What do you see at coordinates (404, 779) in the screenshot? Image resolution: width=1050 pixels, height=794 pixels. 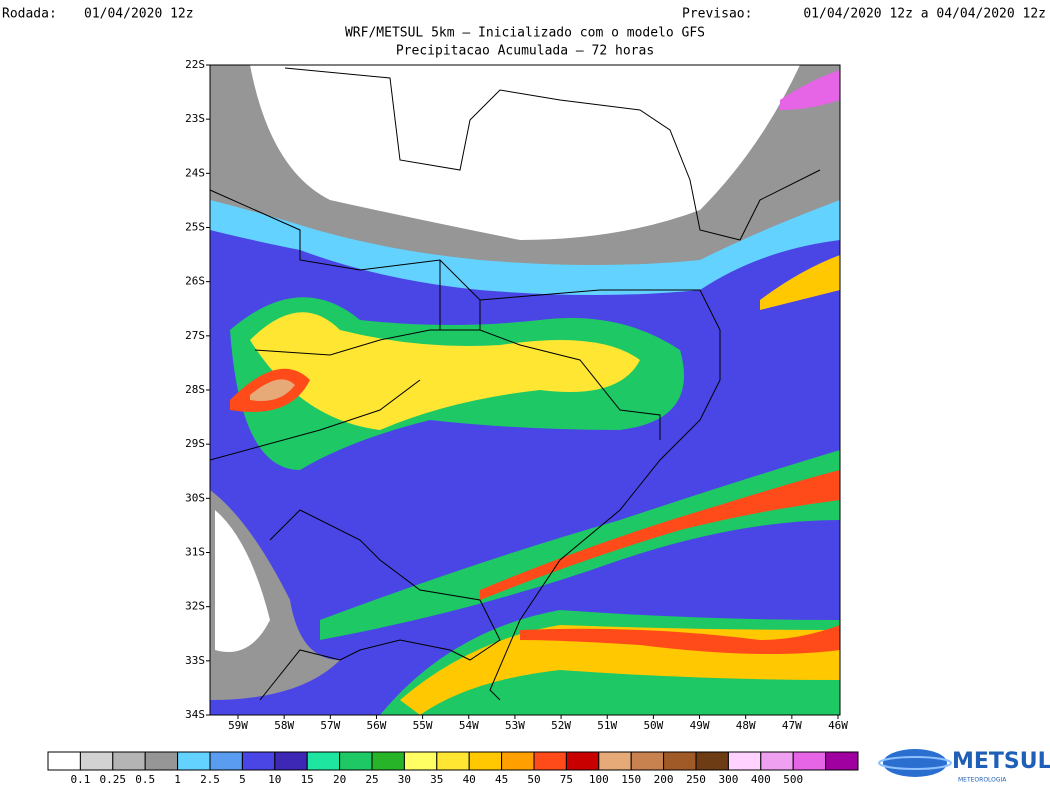 I see `colorbar-label: 30` at bounding box center [404, 779].